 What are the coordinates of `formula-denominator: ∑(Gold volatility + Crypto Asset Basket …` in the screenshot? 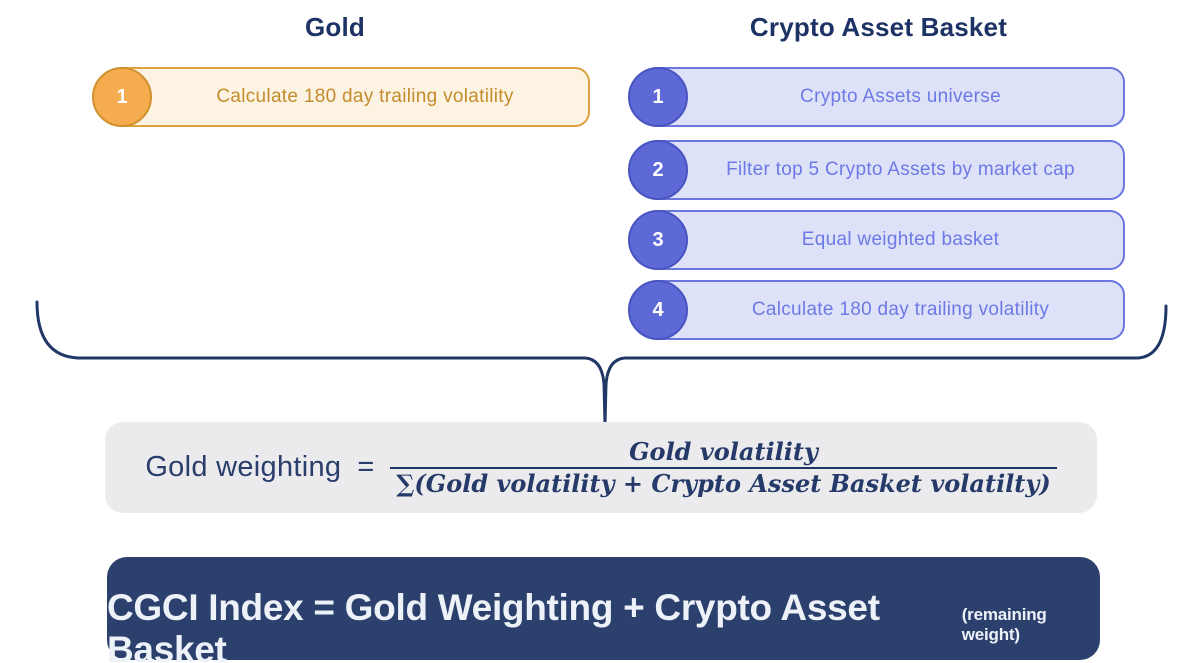 It's located at (723, 483).